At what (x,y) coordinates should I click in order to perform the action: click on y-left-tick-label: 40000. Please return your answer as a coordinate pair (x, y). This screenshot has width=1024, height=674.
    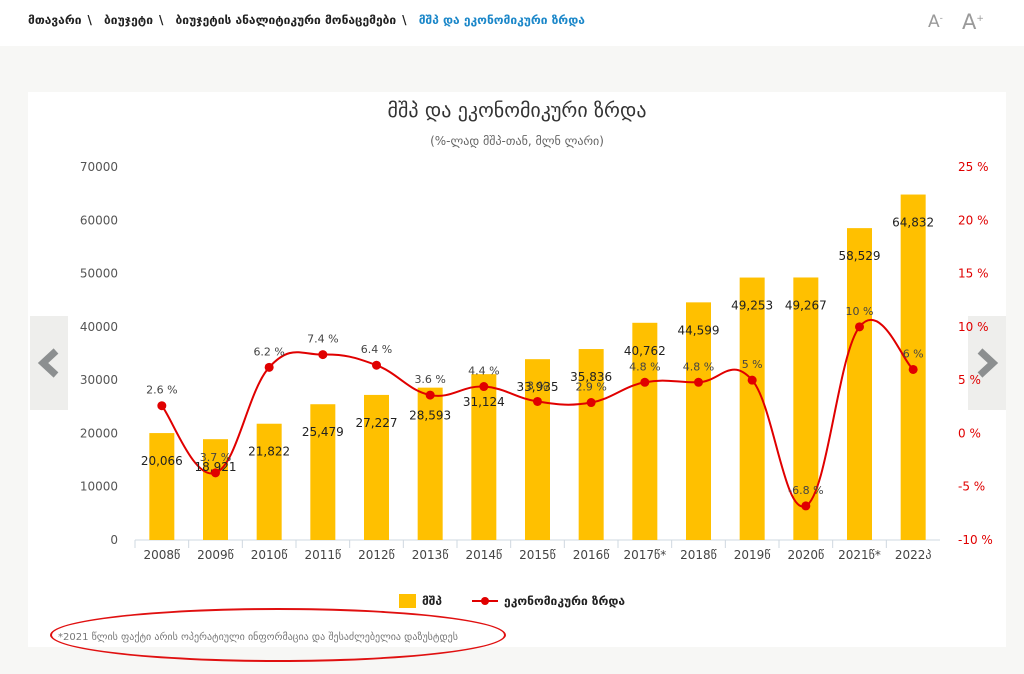
    Looking at the image, I should click on (99, 327).